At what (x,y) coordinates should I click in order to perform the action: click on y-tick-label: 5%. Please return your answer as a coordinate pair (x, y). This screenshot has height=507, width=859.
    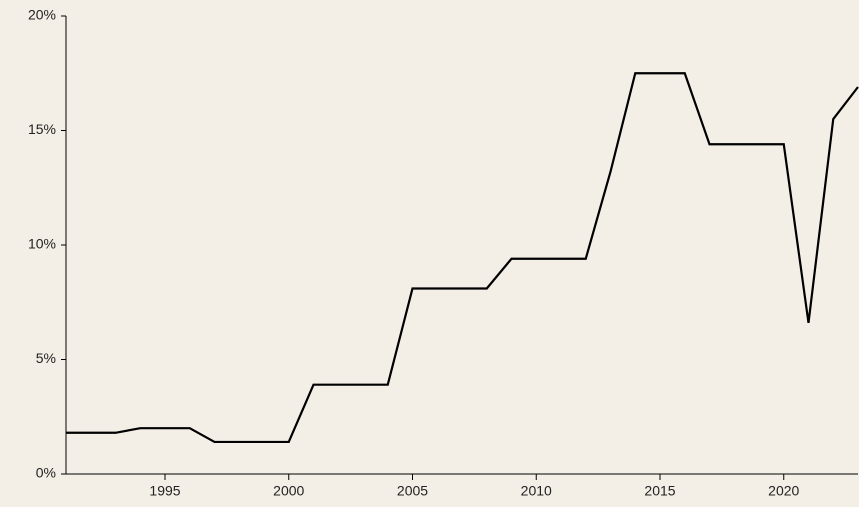
    Looking at the image, I should click on (46, 358).